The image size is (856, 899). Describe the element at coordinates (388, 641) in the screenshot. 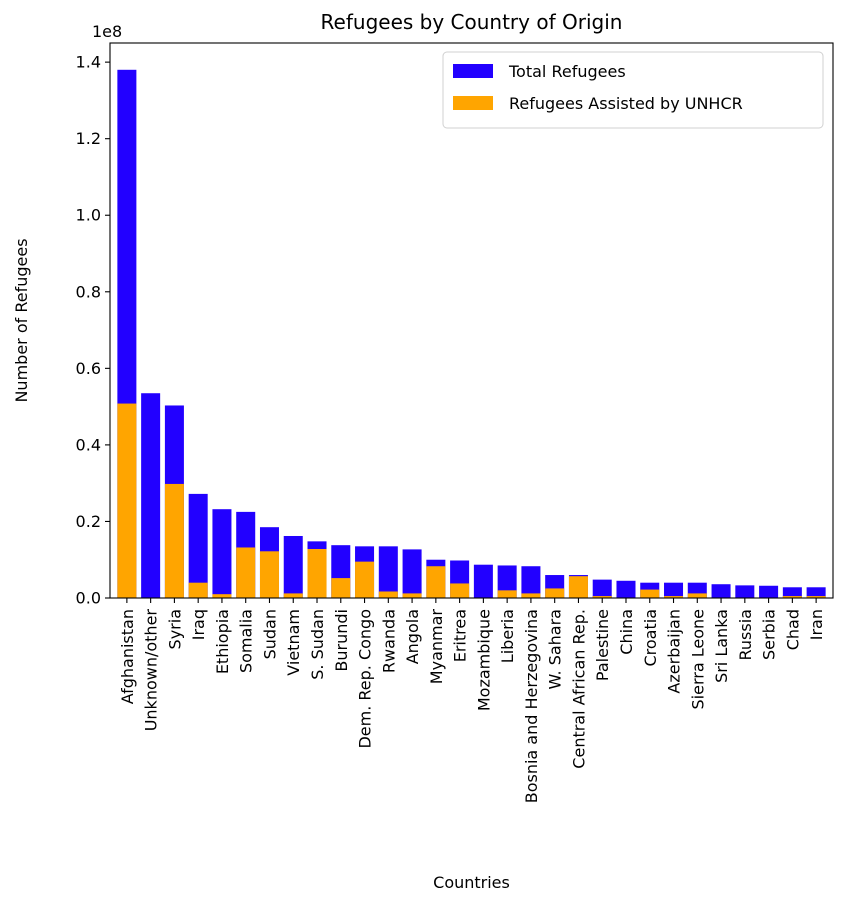

I see `x-tick-label: Rwanda` at that location.